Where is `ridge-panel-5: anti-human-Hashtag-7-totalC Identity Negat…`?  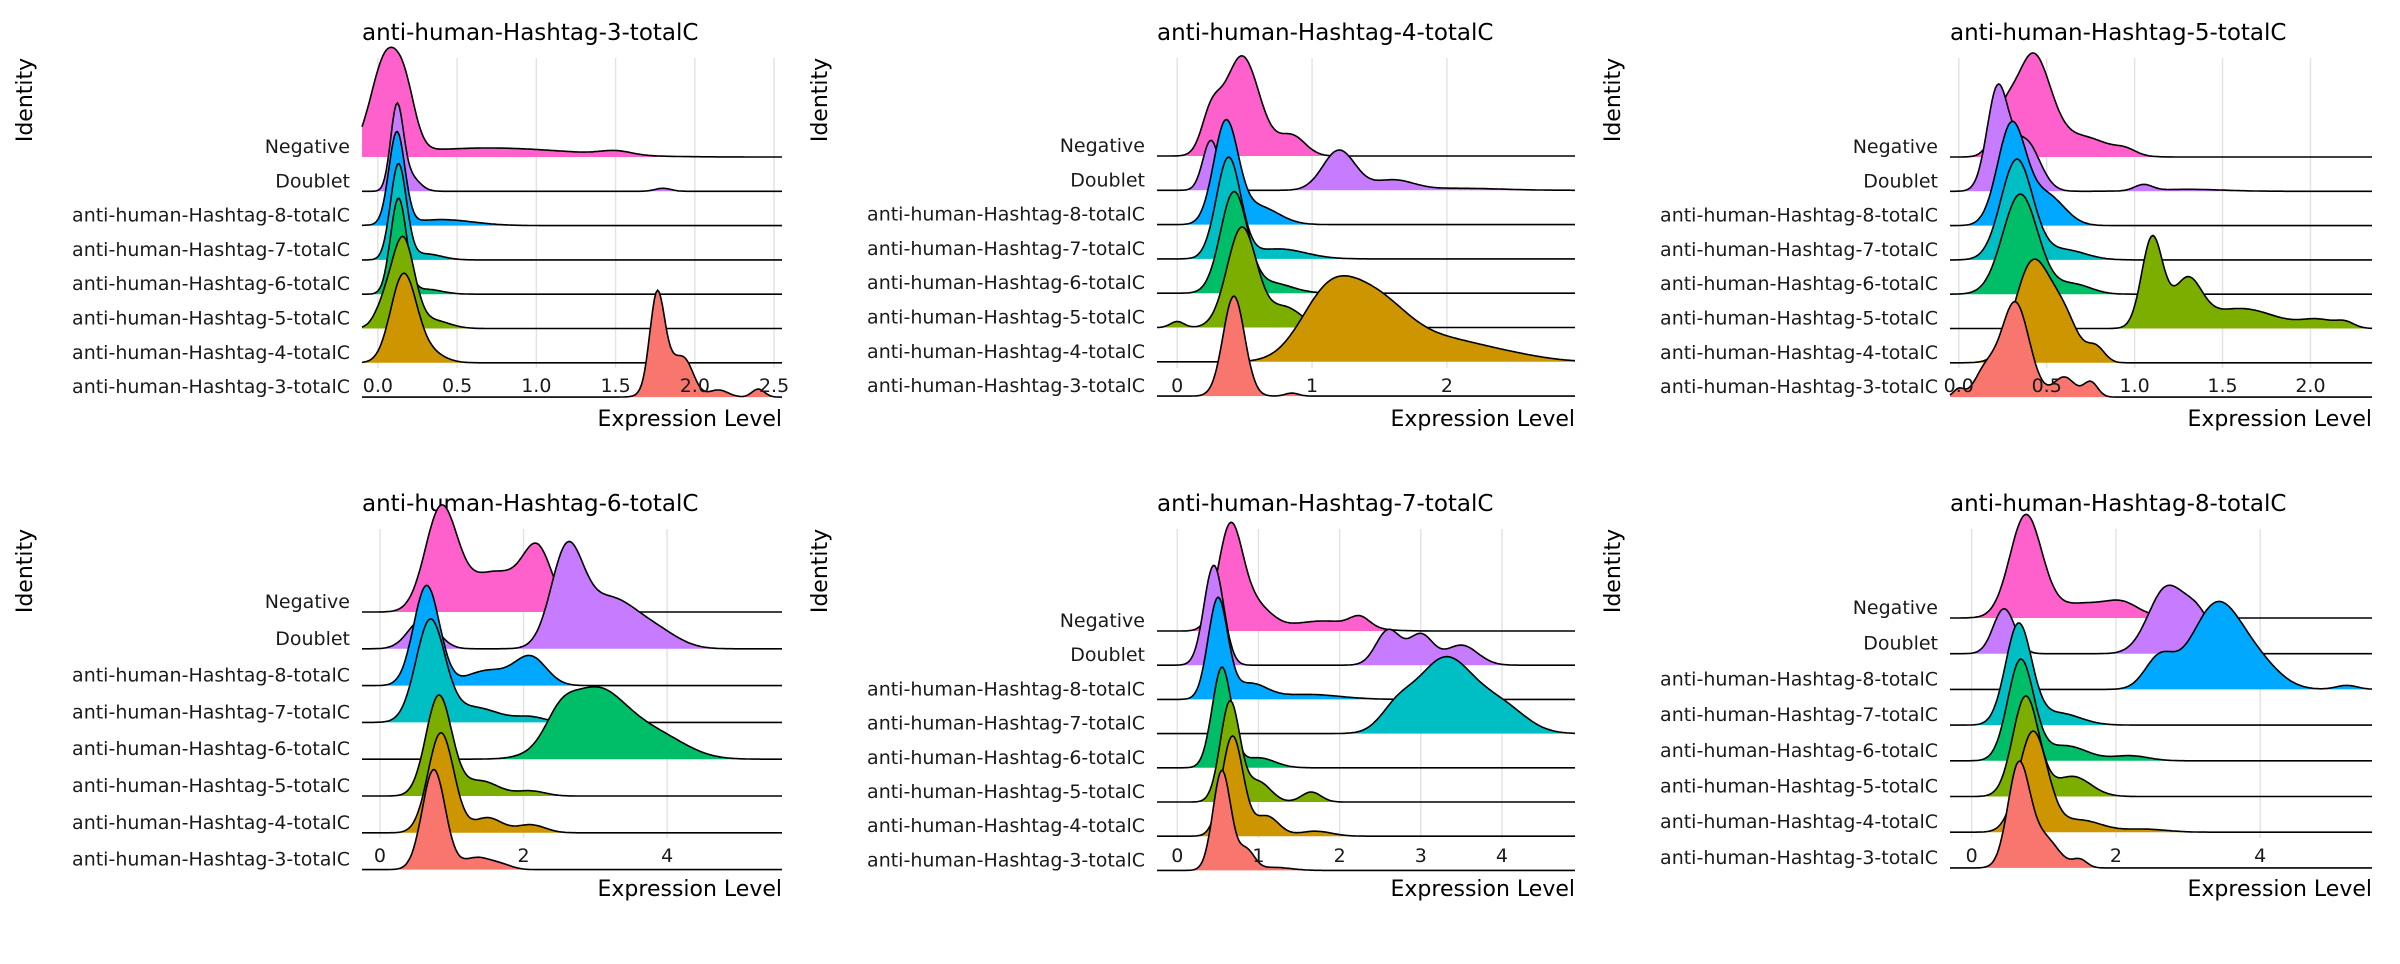
ridge-panel-5: anti-human-Hashtag-7-totalC Identity Negat… is located at coordinates (1191, 696).